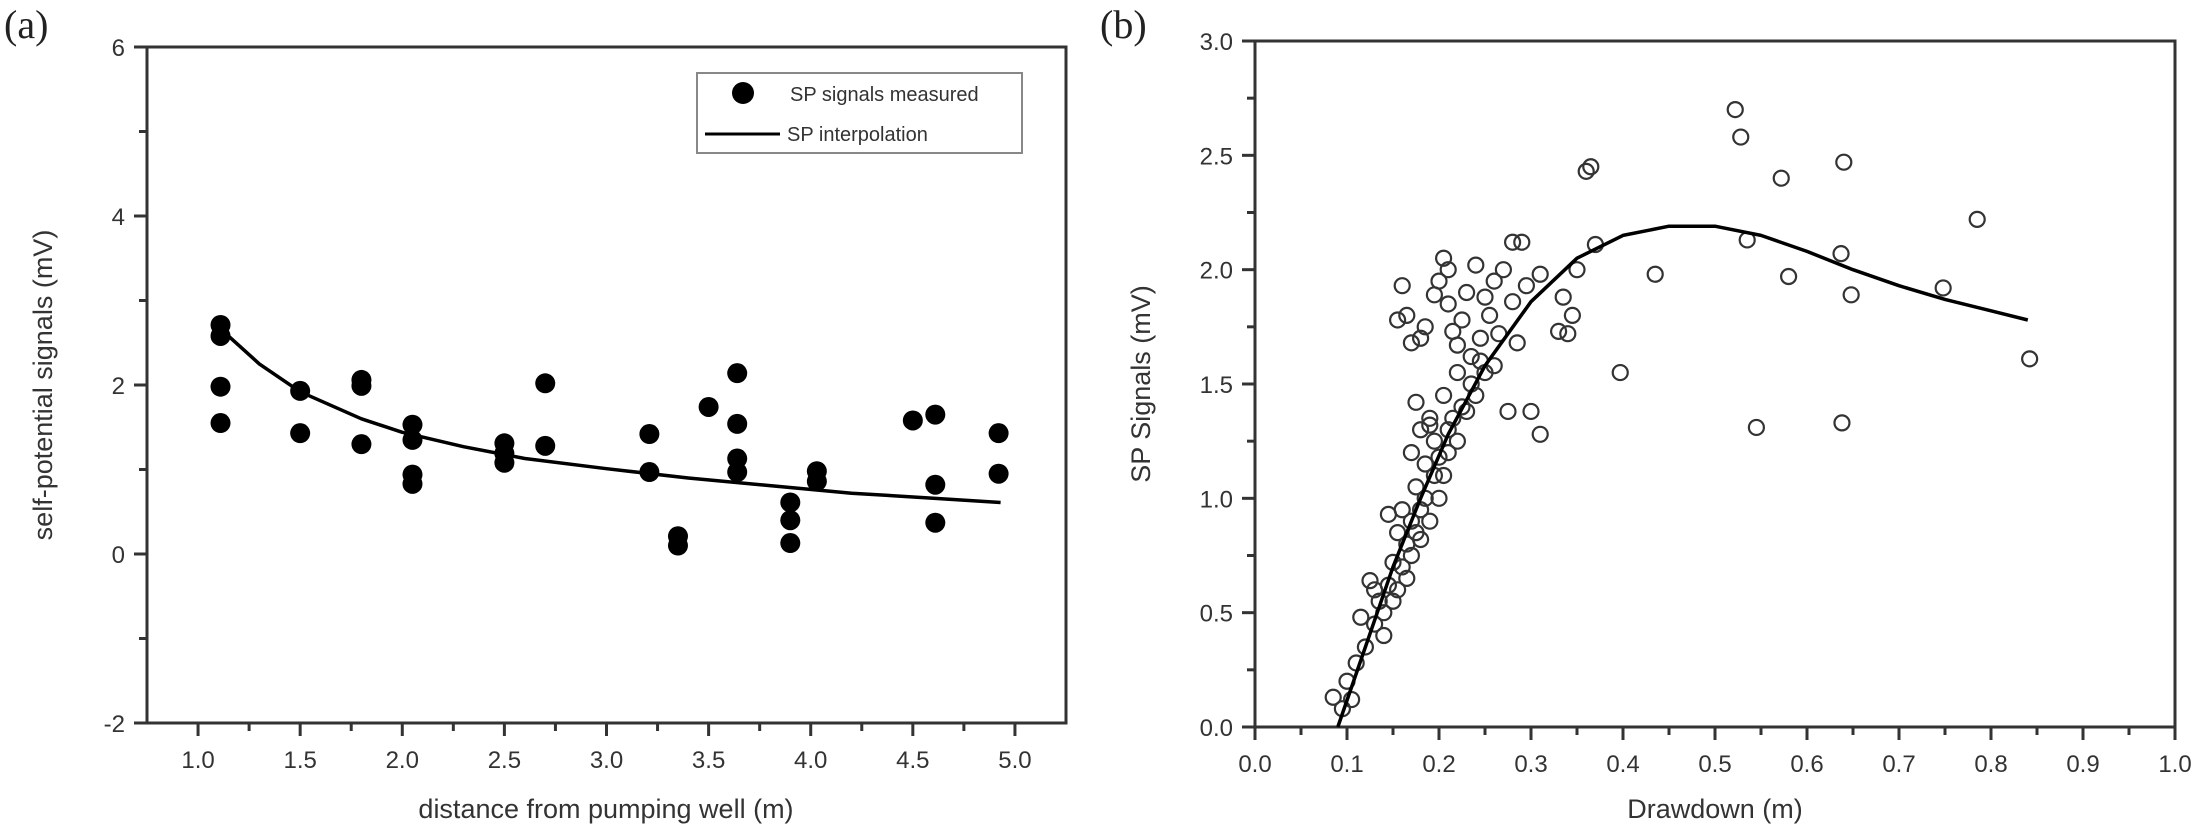 This screenshot has width=2205, height=834. I want to click on x-tick-label-a: 2.0, so click(402, 760).